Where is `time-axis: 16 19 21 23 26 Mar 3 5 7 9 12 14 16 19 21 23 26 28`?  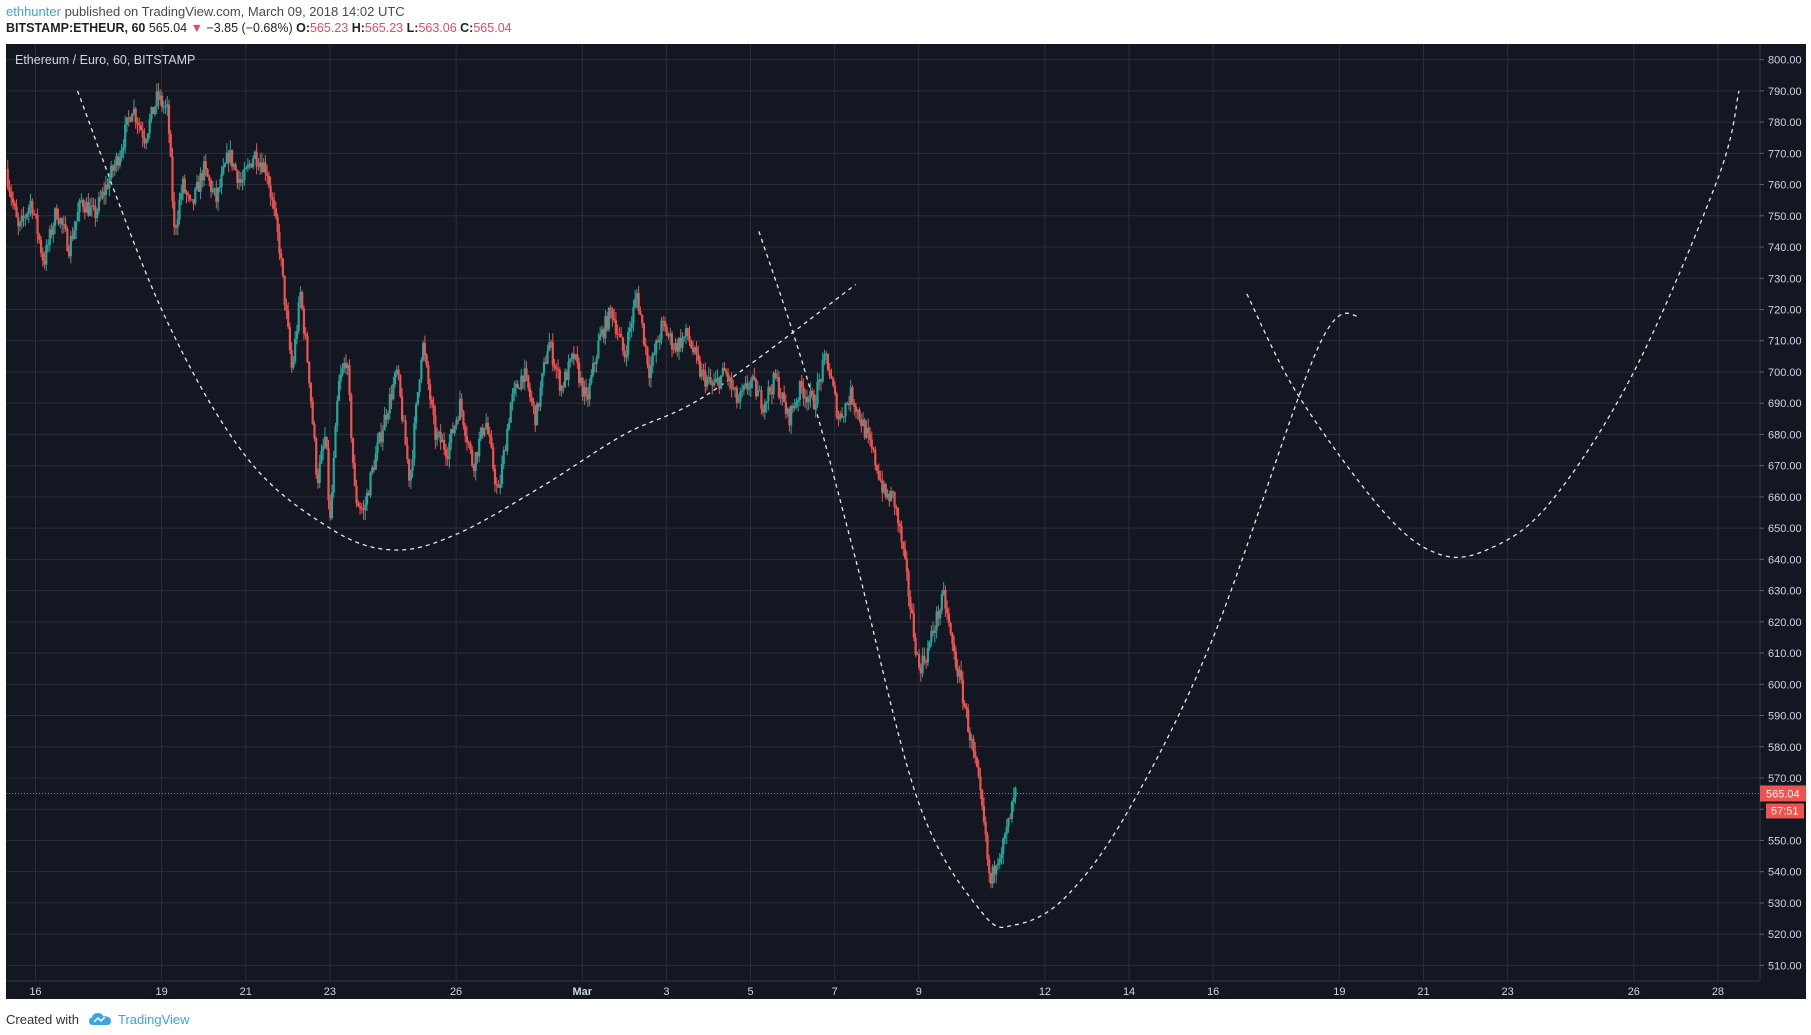
time-axis: 16 19 21 23 26 Mar 3 5 7 9 12 14 16 19 21 23 26 28 is located at coordinates (876, 992).